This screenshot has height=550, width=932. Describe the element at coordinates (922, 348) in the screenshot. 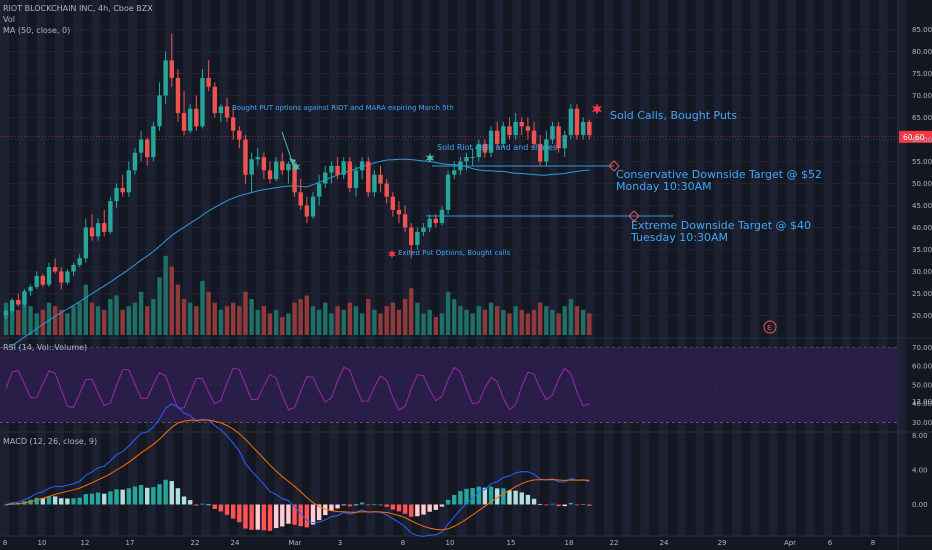

I see `rsi-tick-label: 70.00` at that location.